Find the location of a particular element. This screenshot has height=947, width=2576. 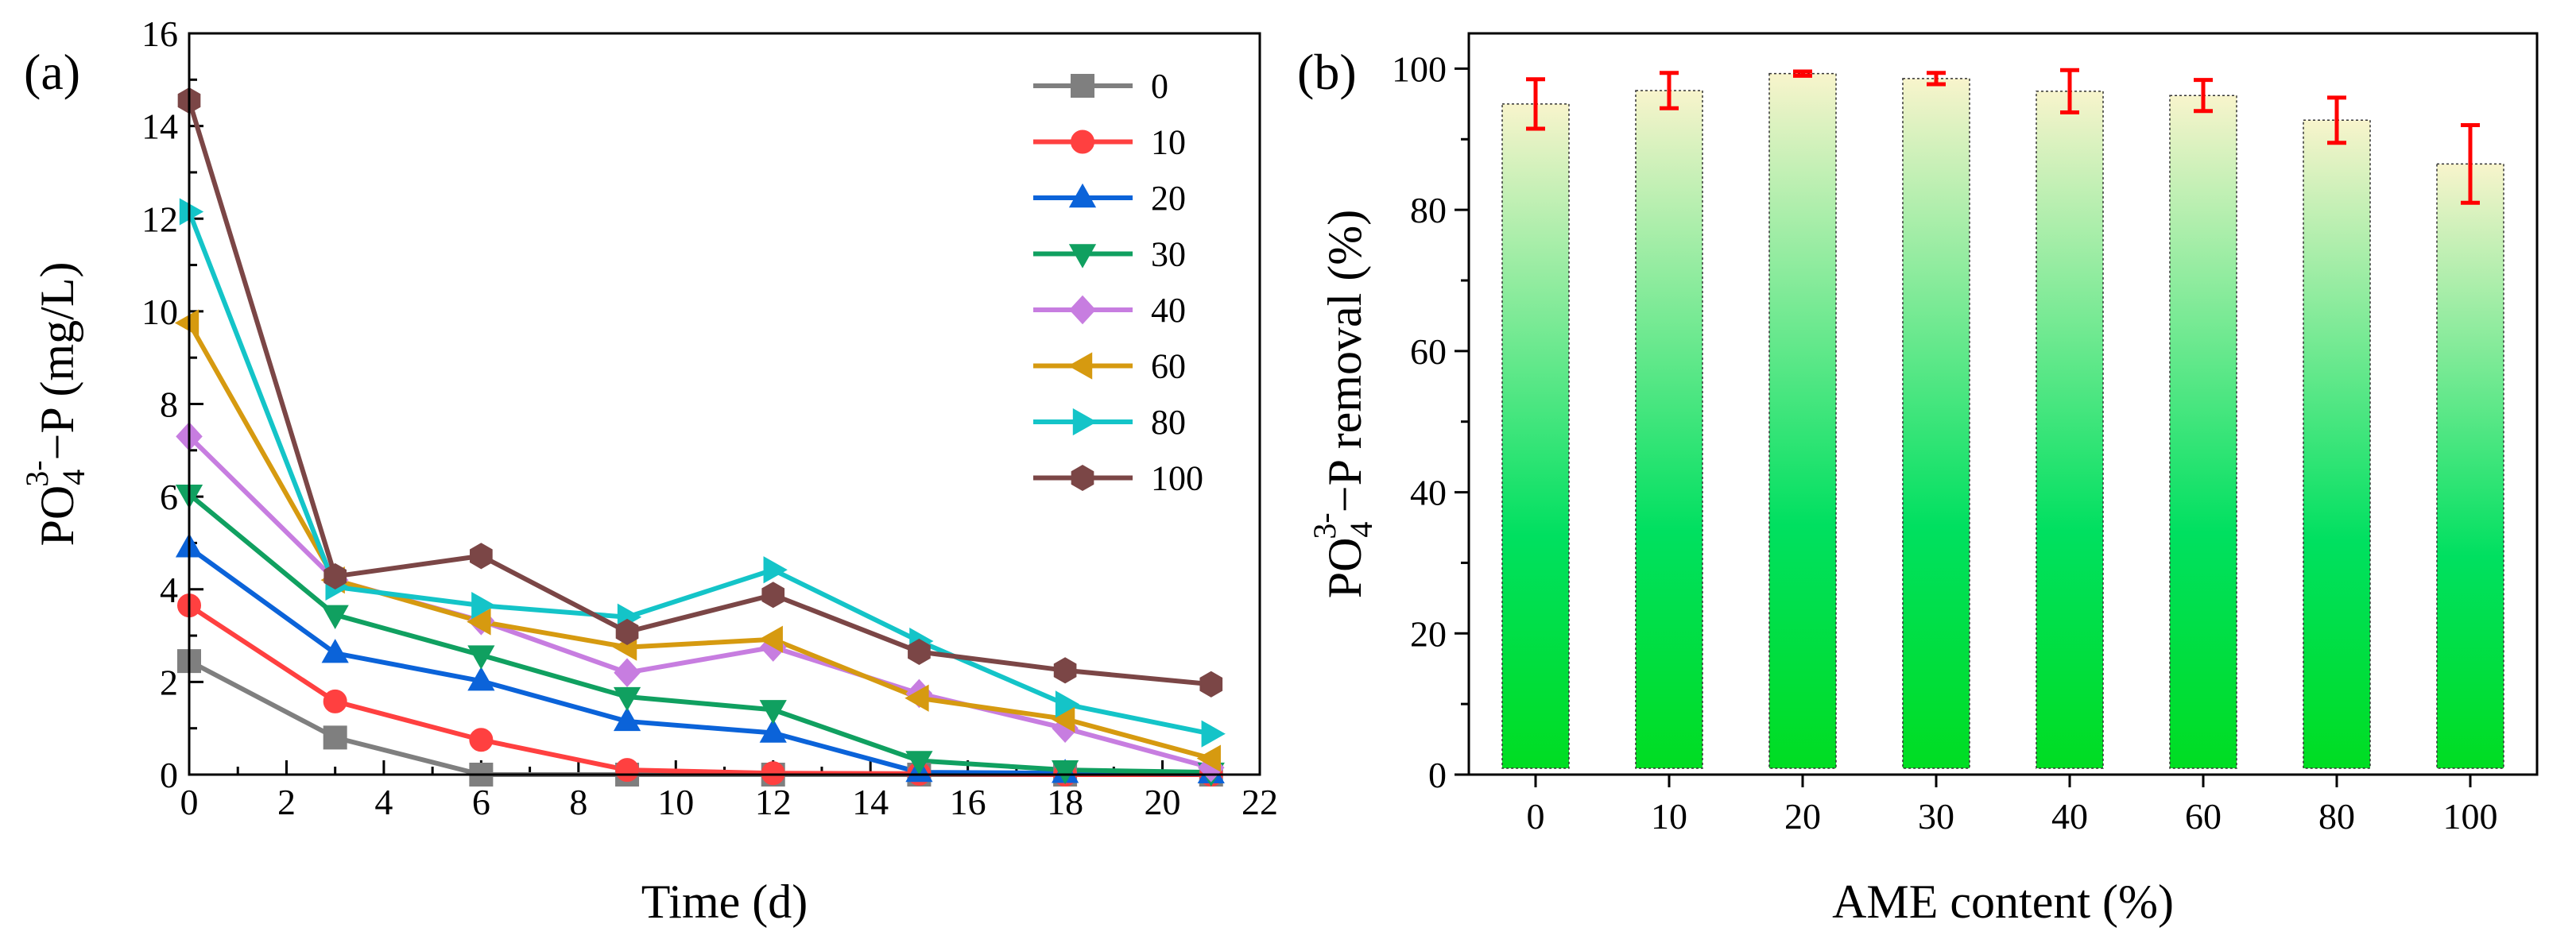

a-legend-label-20: 20 is located at coordinates (1168, 198).